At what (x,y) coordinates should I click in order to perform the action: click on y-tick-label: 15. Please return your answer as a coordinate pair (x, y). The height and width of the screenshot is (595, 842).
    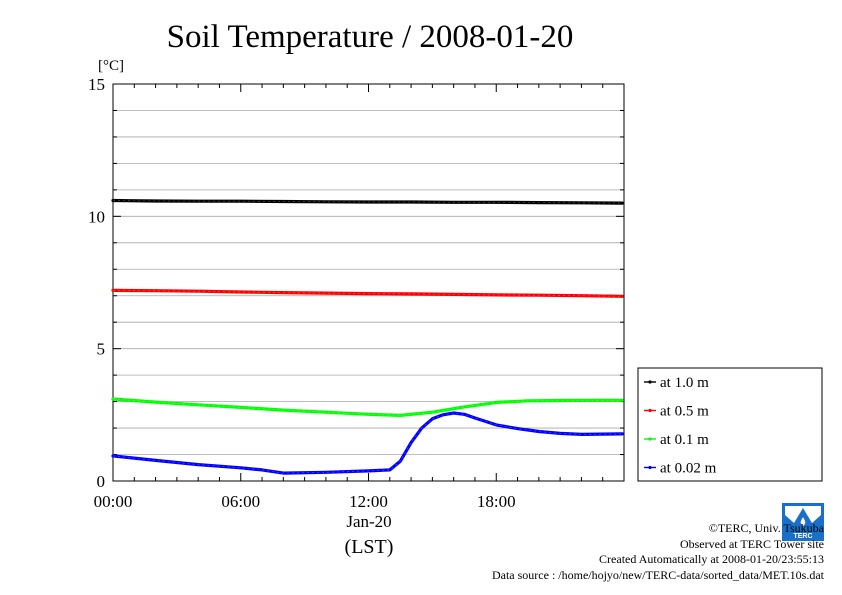
    Looking at the image, I should click on (96, 84).